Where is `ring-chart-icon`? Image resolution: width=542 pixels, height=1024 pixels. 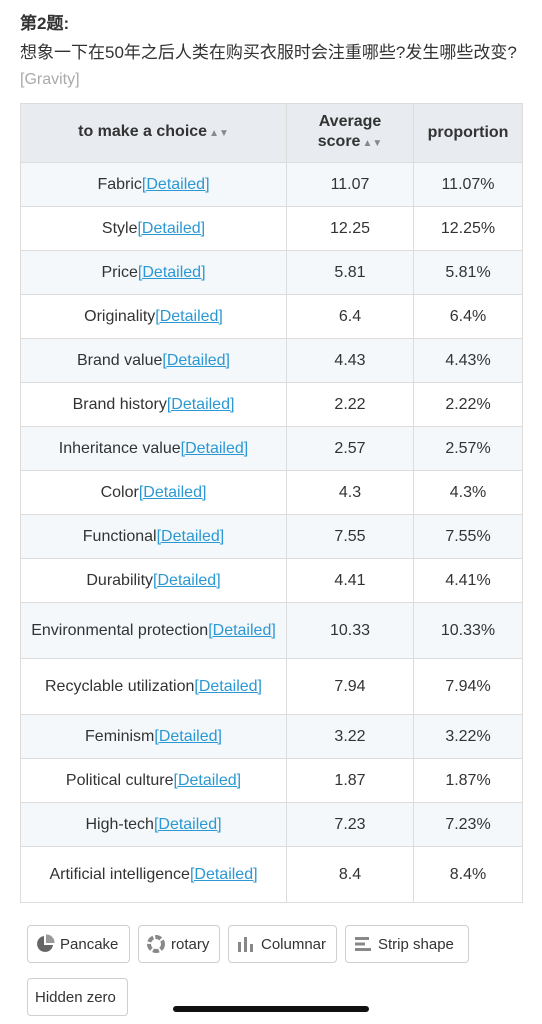
ring-chart-icon is located at coordinates (156, 944).